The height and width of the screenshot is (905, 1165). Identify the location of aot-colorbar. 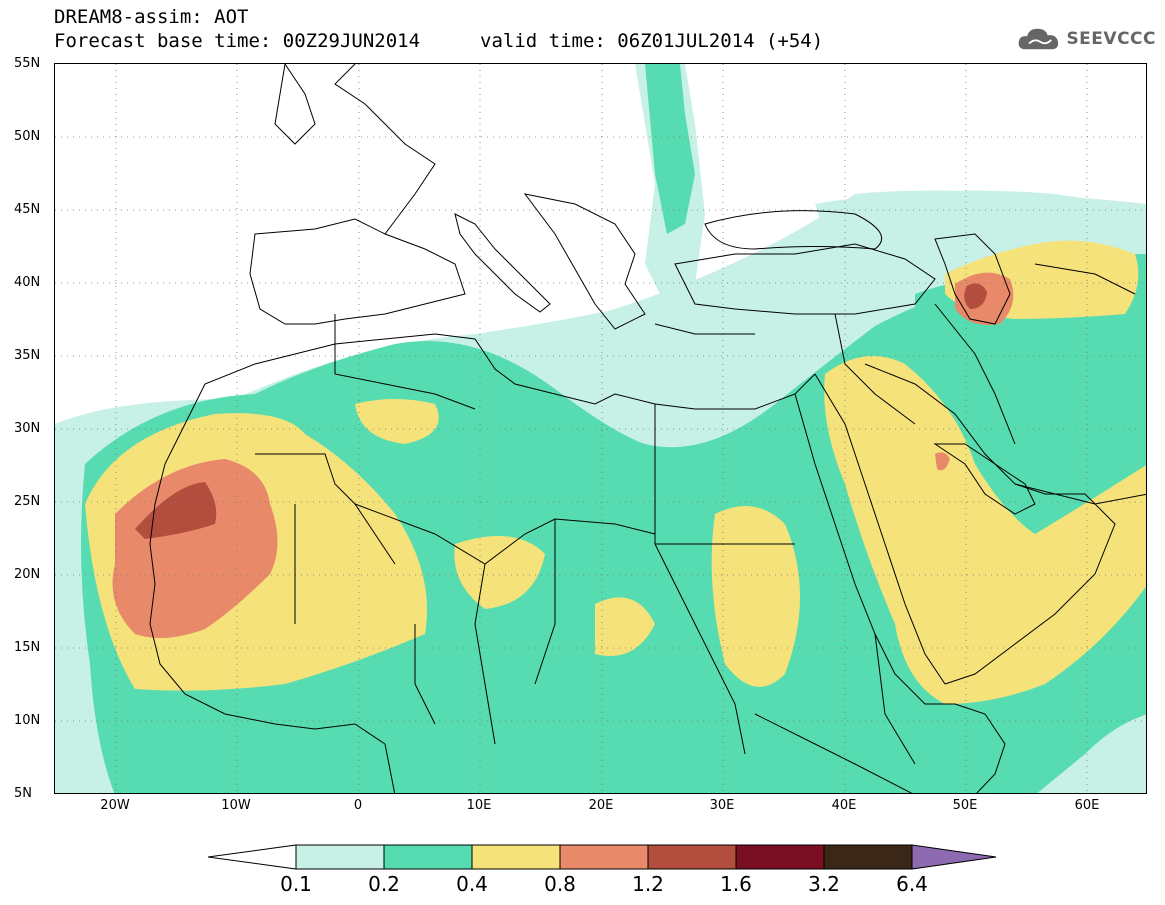
(602, 857).